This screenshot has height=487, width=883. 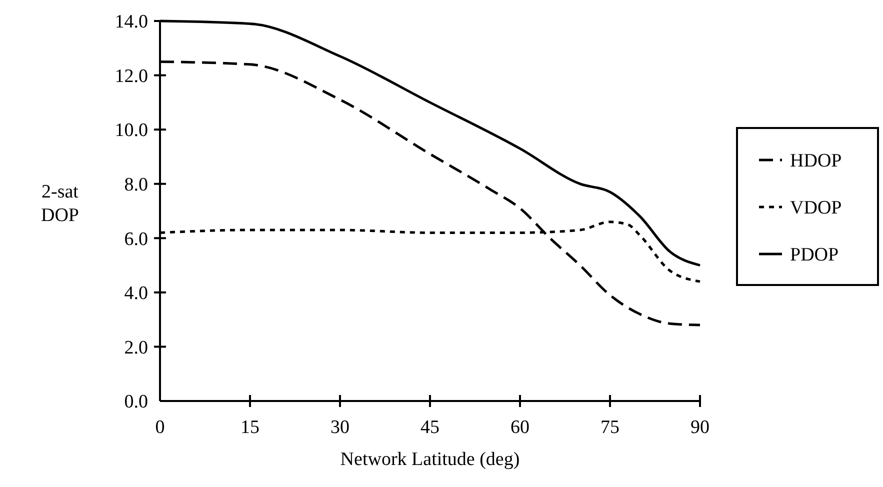 I want to click on y-tick-label: 0.0, so click(x=136, y=402).